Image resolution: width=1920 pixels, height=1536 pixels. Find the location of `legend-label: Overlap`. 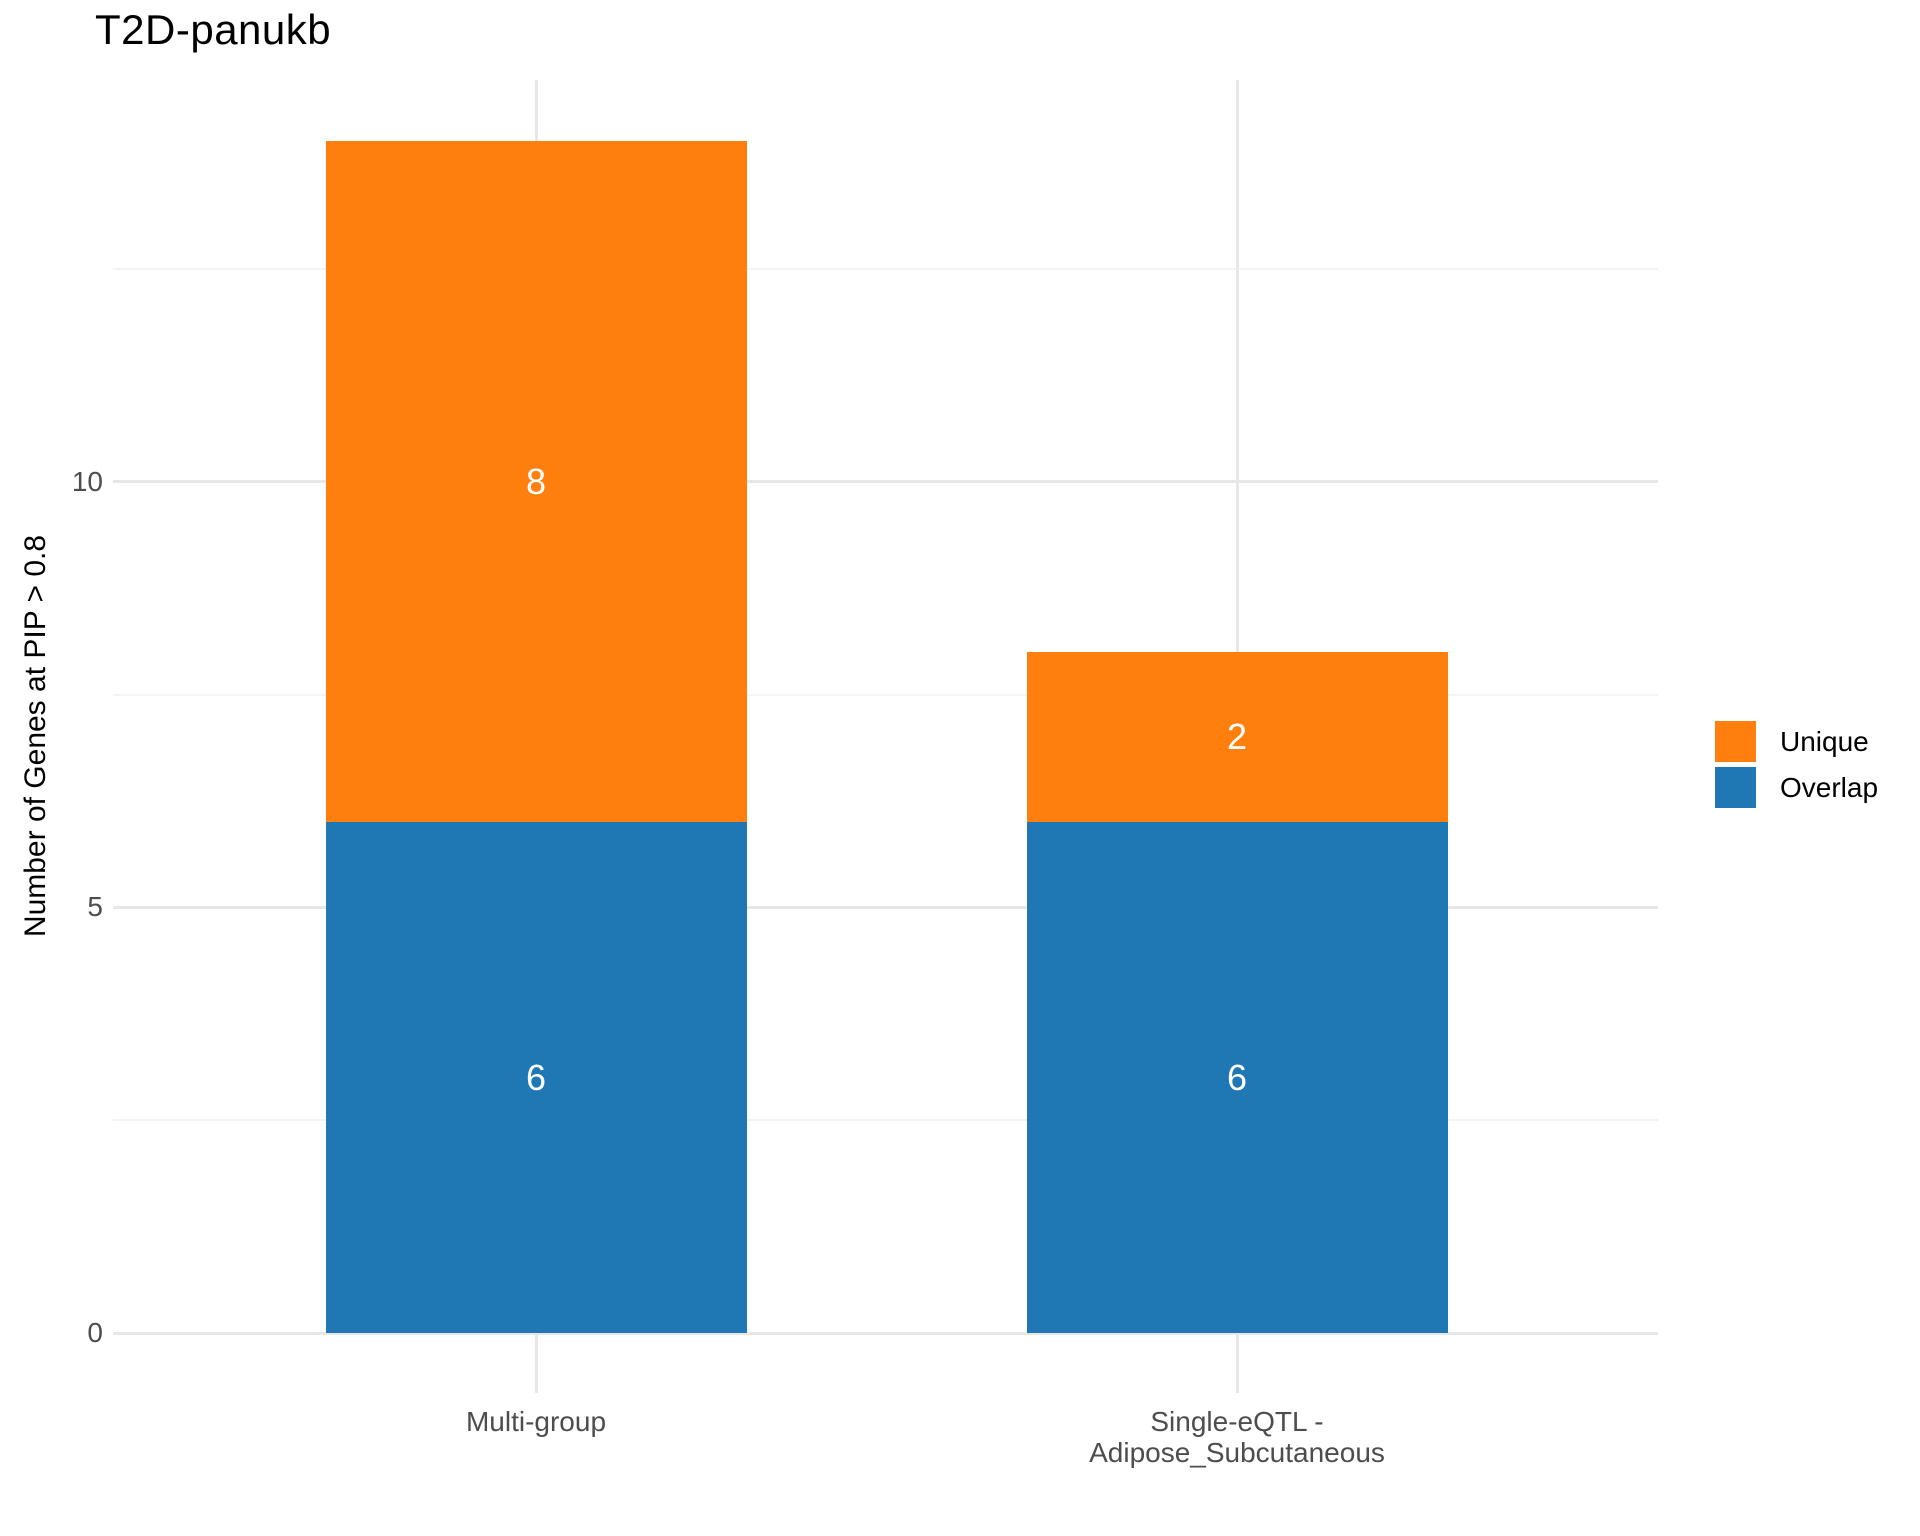

legend-label: Overlap is located at coordinates (1829, 787).